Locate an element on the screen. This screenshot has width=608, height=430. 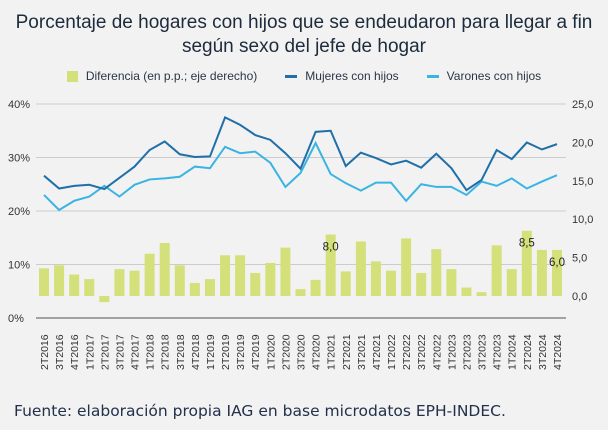
x-axis-tick-label: 4T2019 is located at coordinates (256, 352).